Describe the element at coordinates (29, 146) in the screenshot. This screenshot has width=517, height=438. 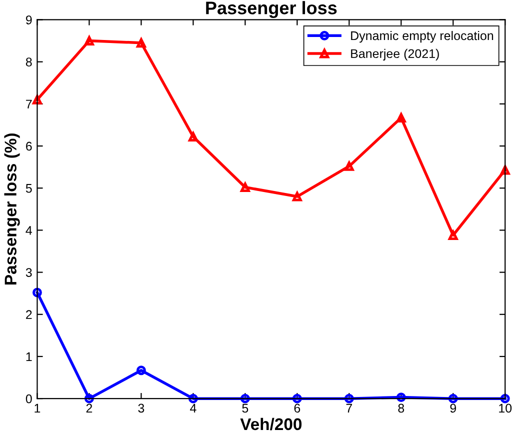
I see `y-tick-label: 6` at that location.